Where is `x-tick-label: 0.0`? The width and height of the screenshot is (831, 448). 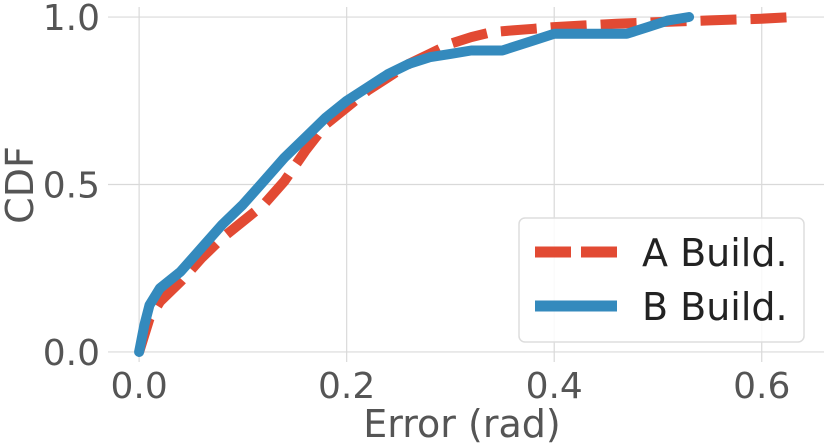
x-tick-label: 0.0 is located at coordinates (138, 386).